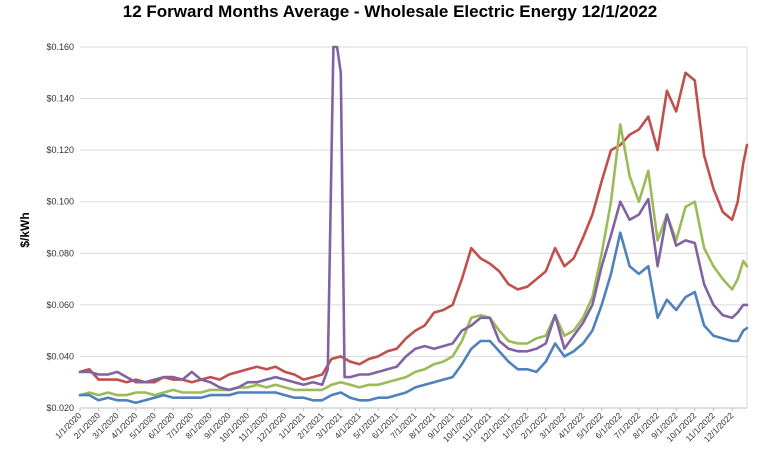 The height and width of the screenshot is (450, 780). What do you see at coordinates (60, 305) in the screenshot?
I see `y-tick-label: $0.060` at bounding box center [60, 305].